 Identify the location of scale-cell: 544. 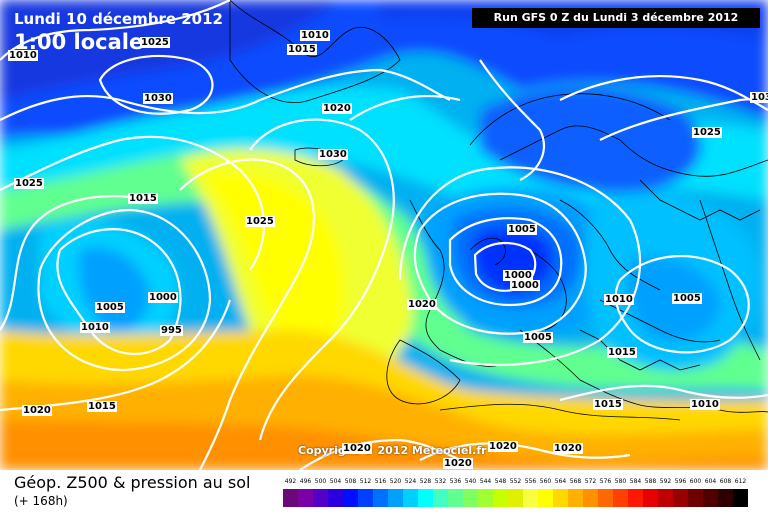
(485, 493).